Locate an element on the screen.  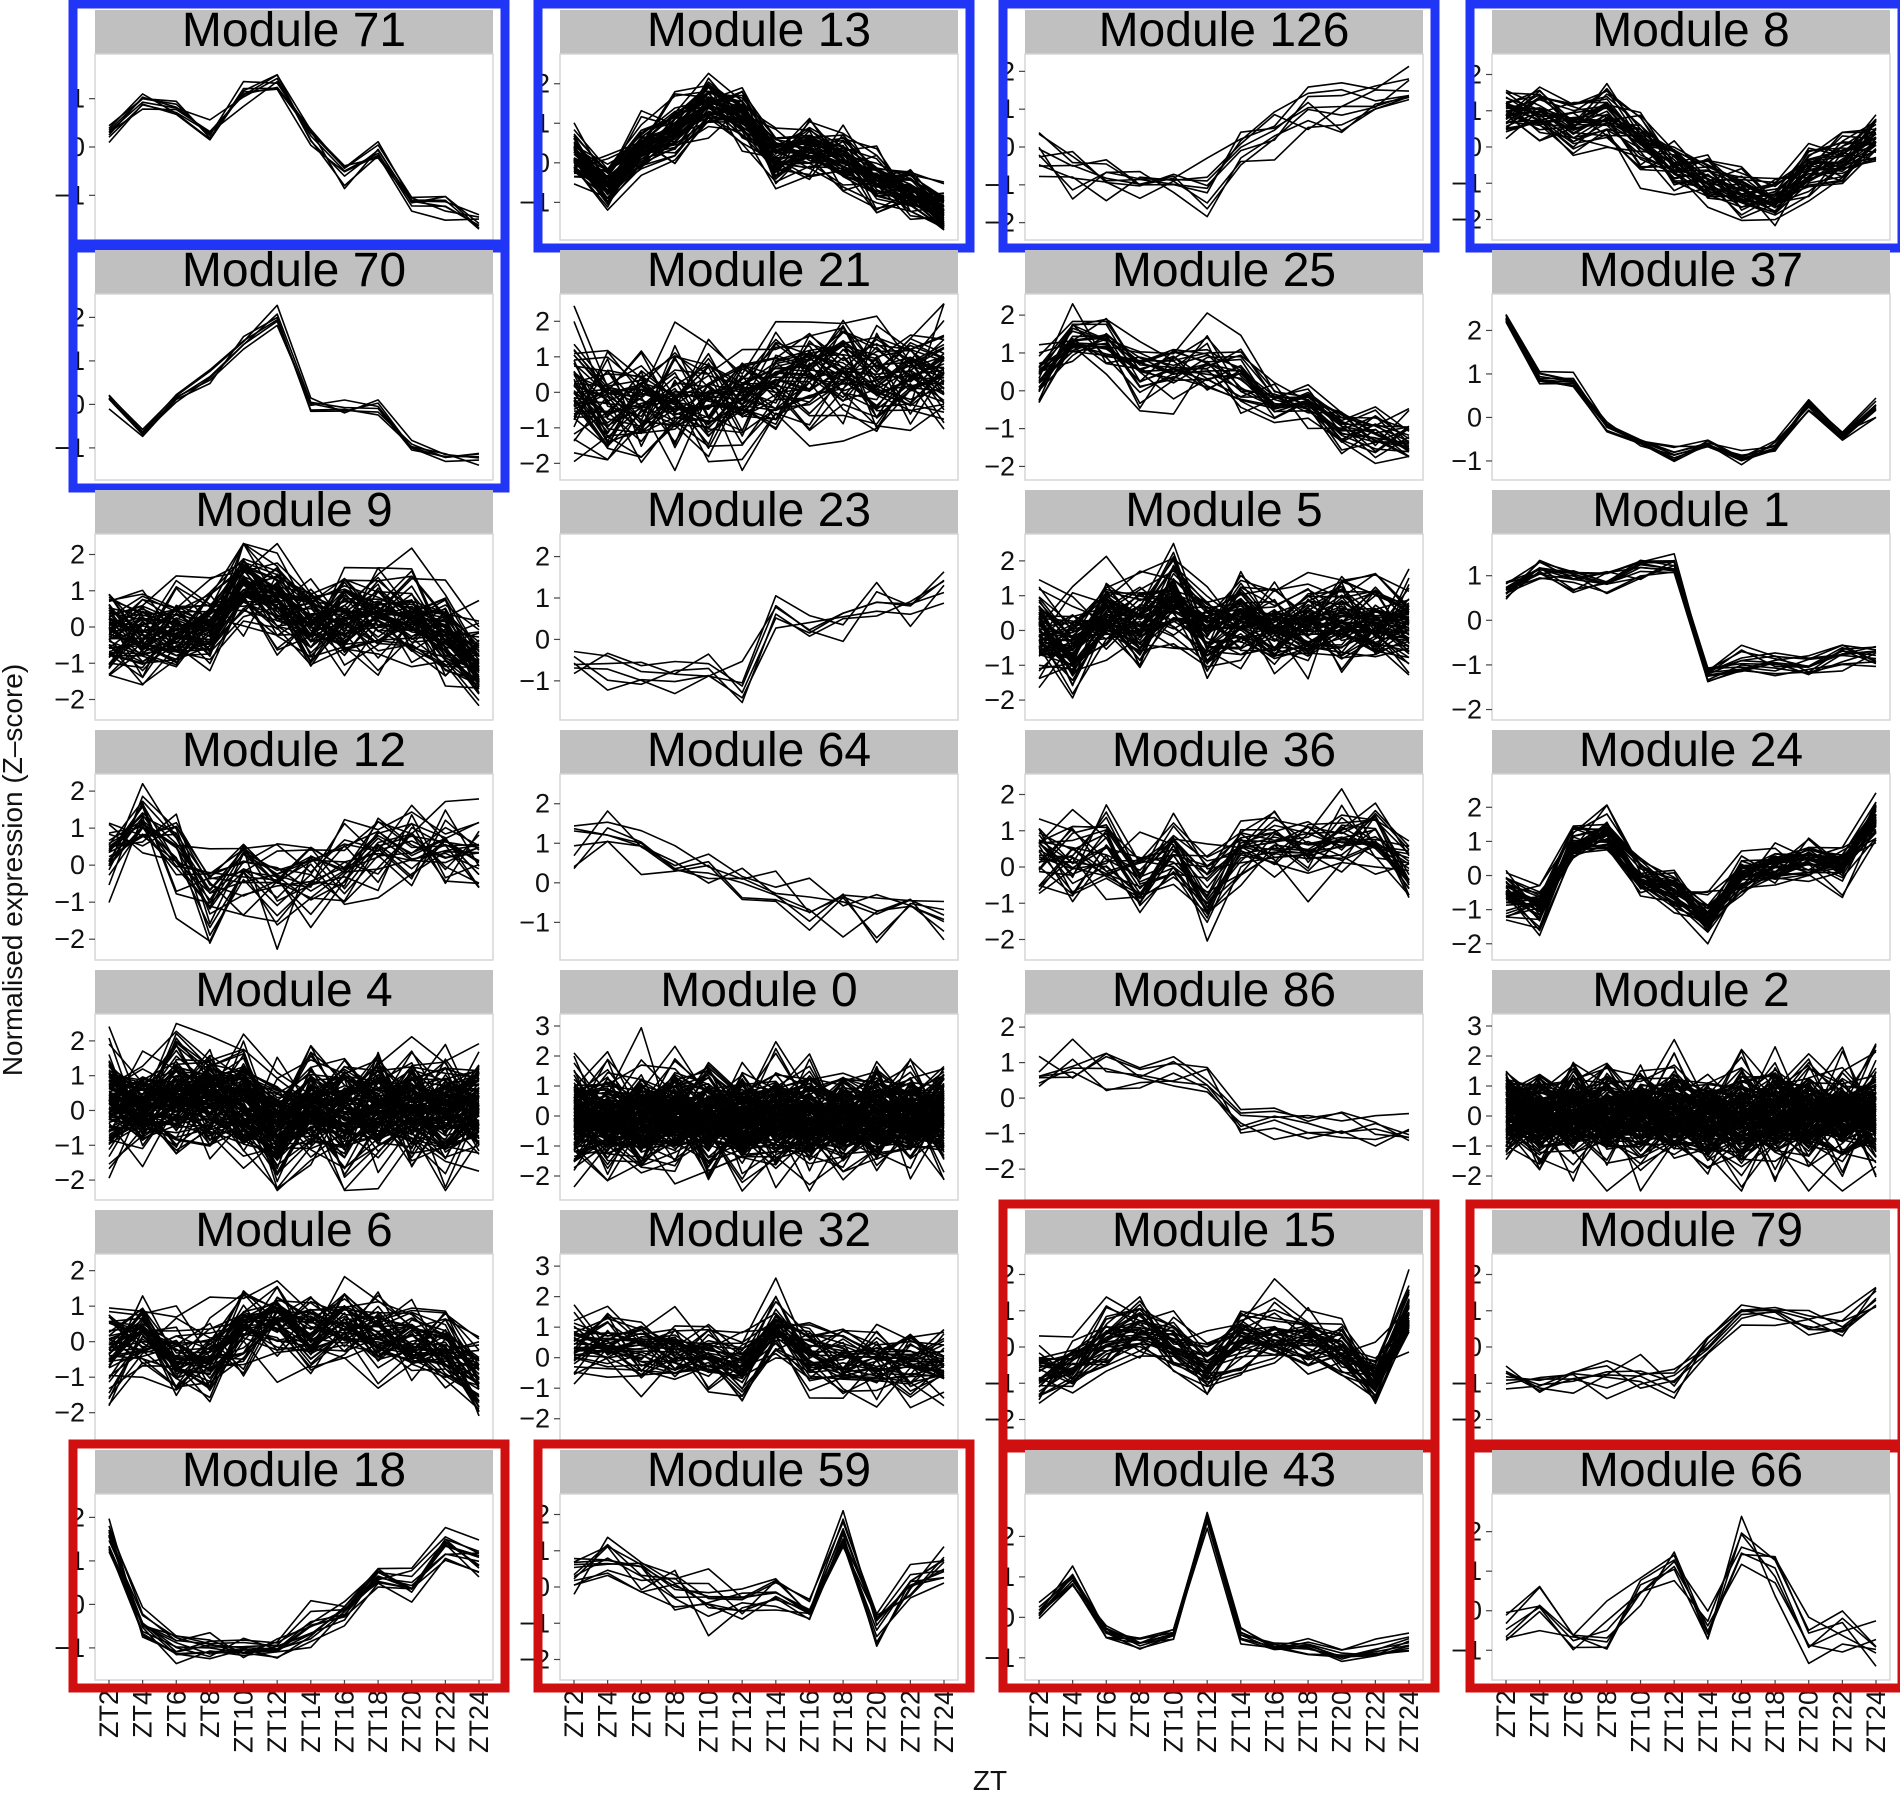
panel-title: Module 18 is located at coordinates (294, 1470).